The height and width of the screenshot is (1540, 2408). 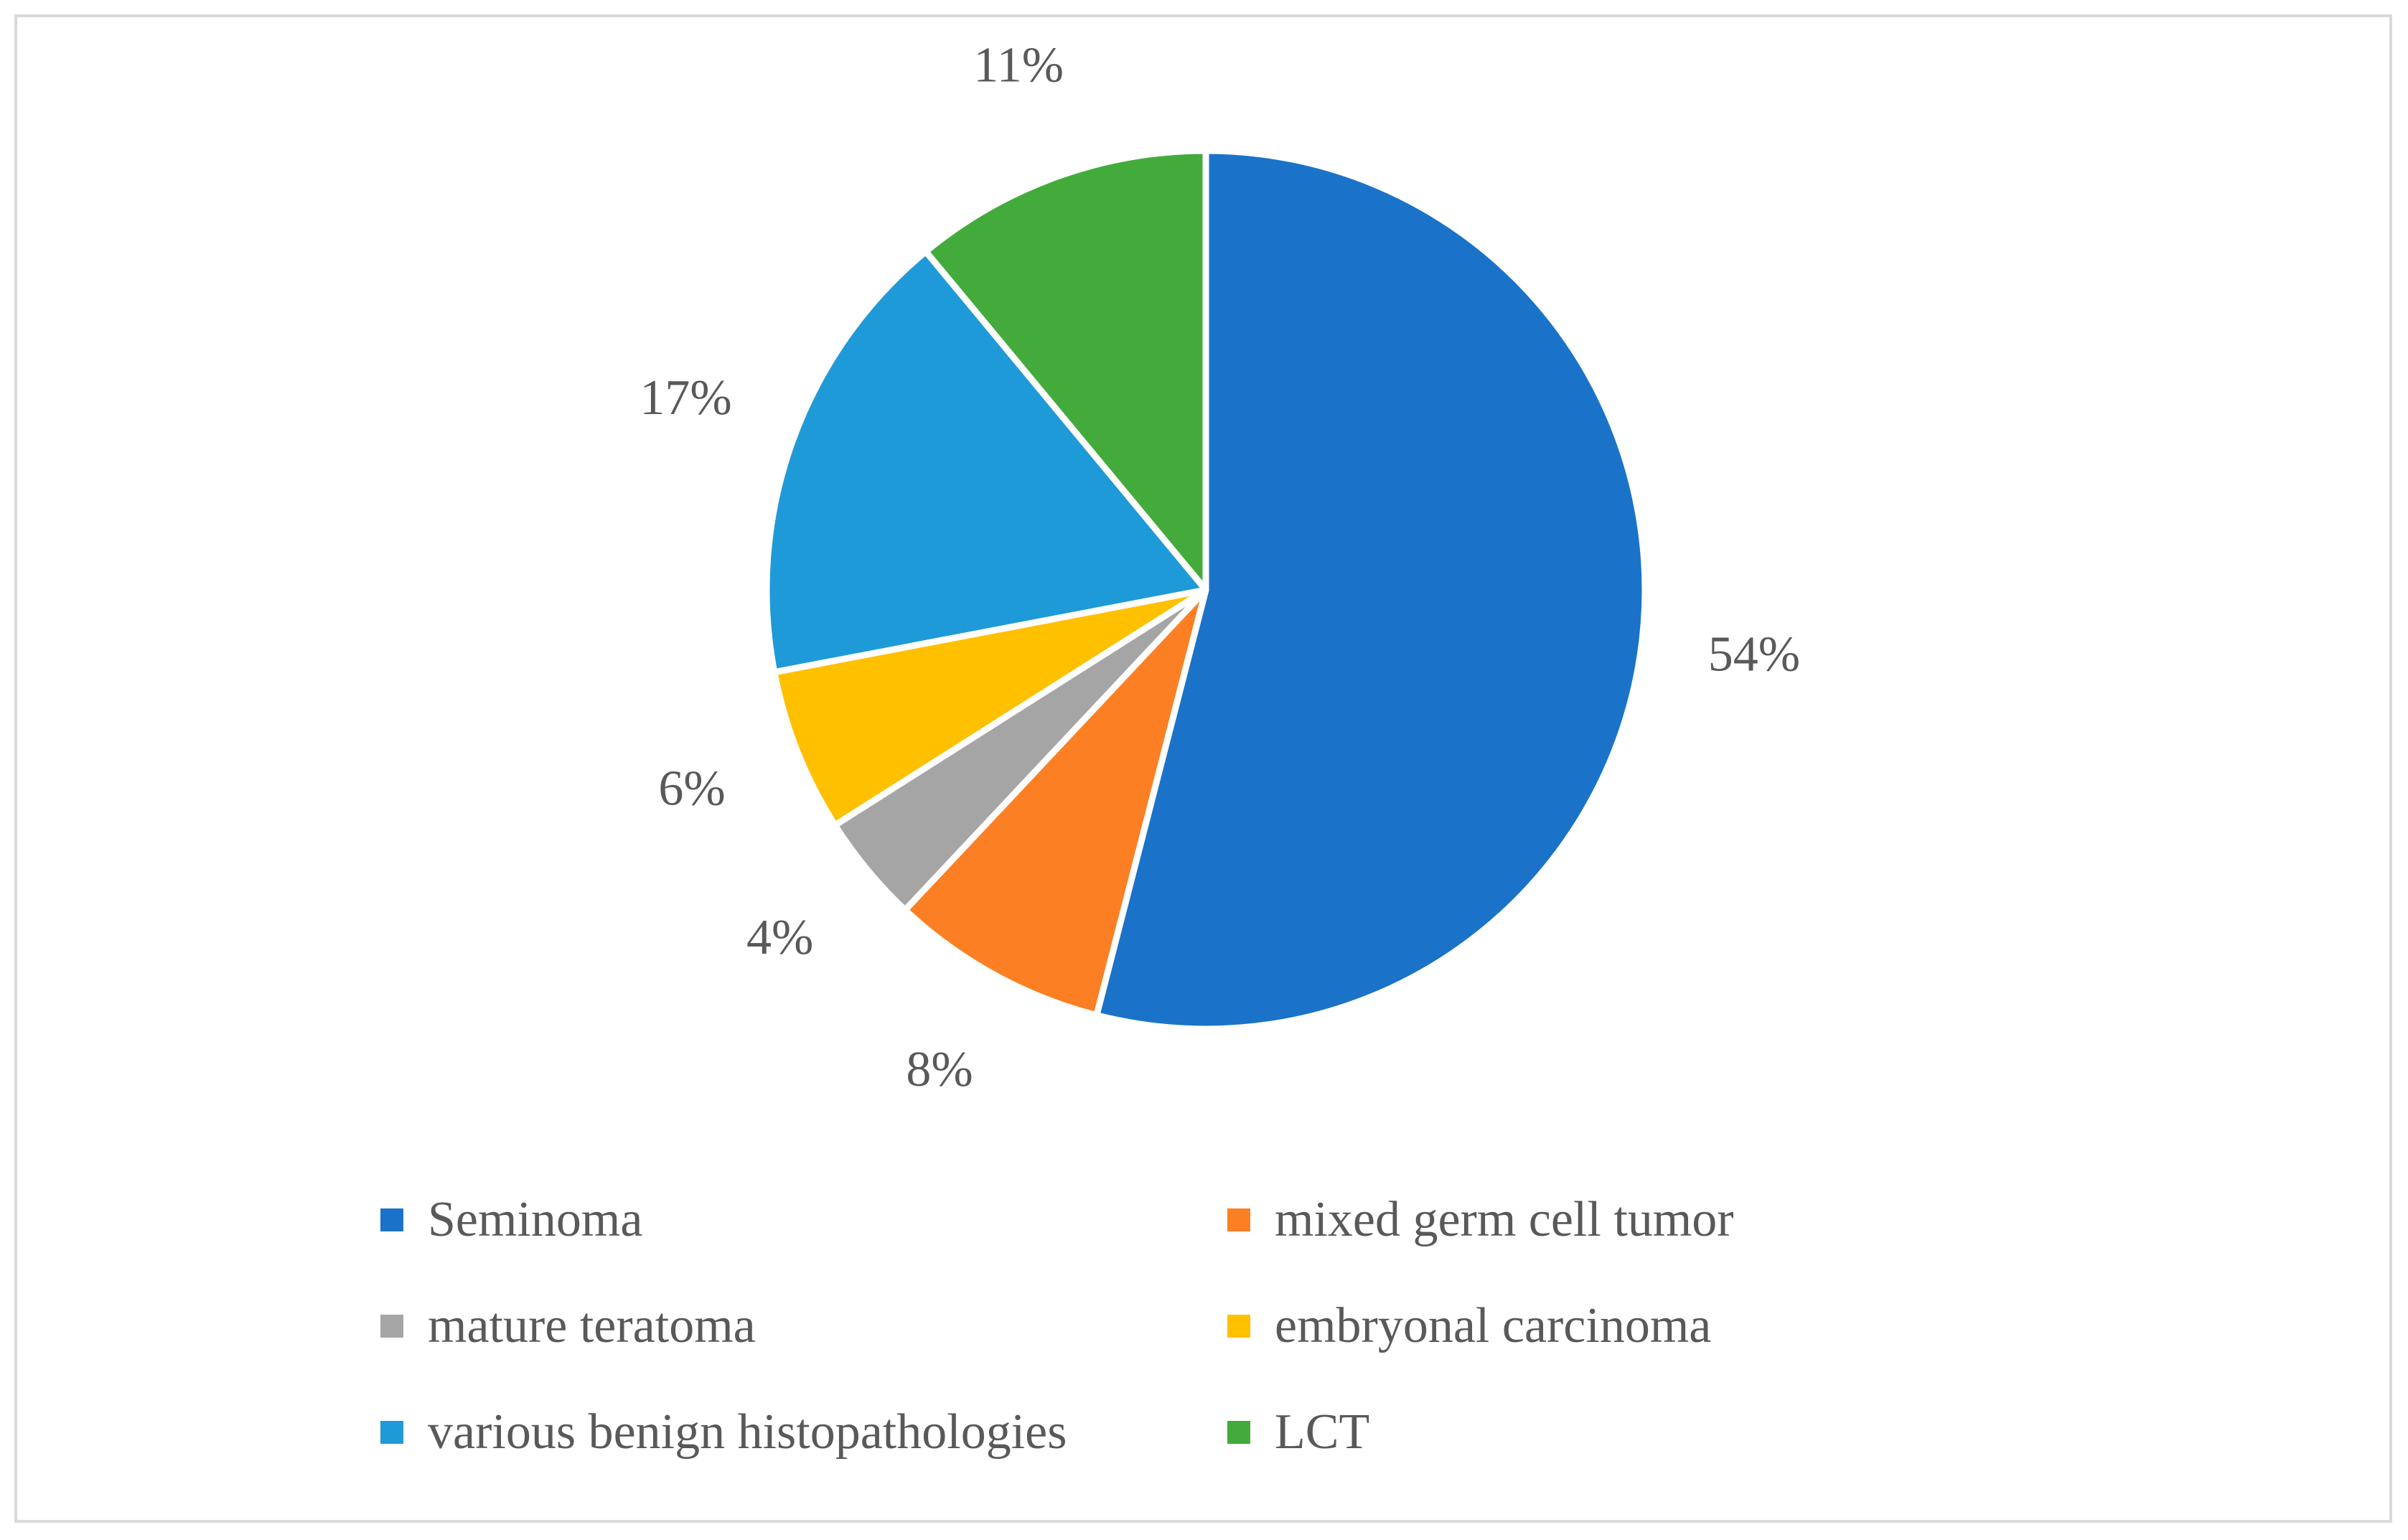 What do you see at coordinates (392, 1432) in the screenshot?
I see `legend-swatch-various-benign-histopathologies` at bounding box center [392, 1432].